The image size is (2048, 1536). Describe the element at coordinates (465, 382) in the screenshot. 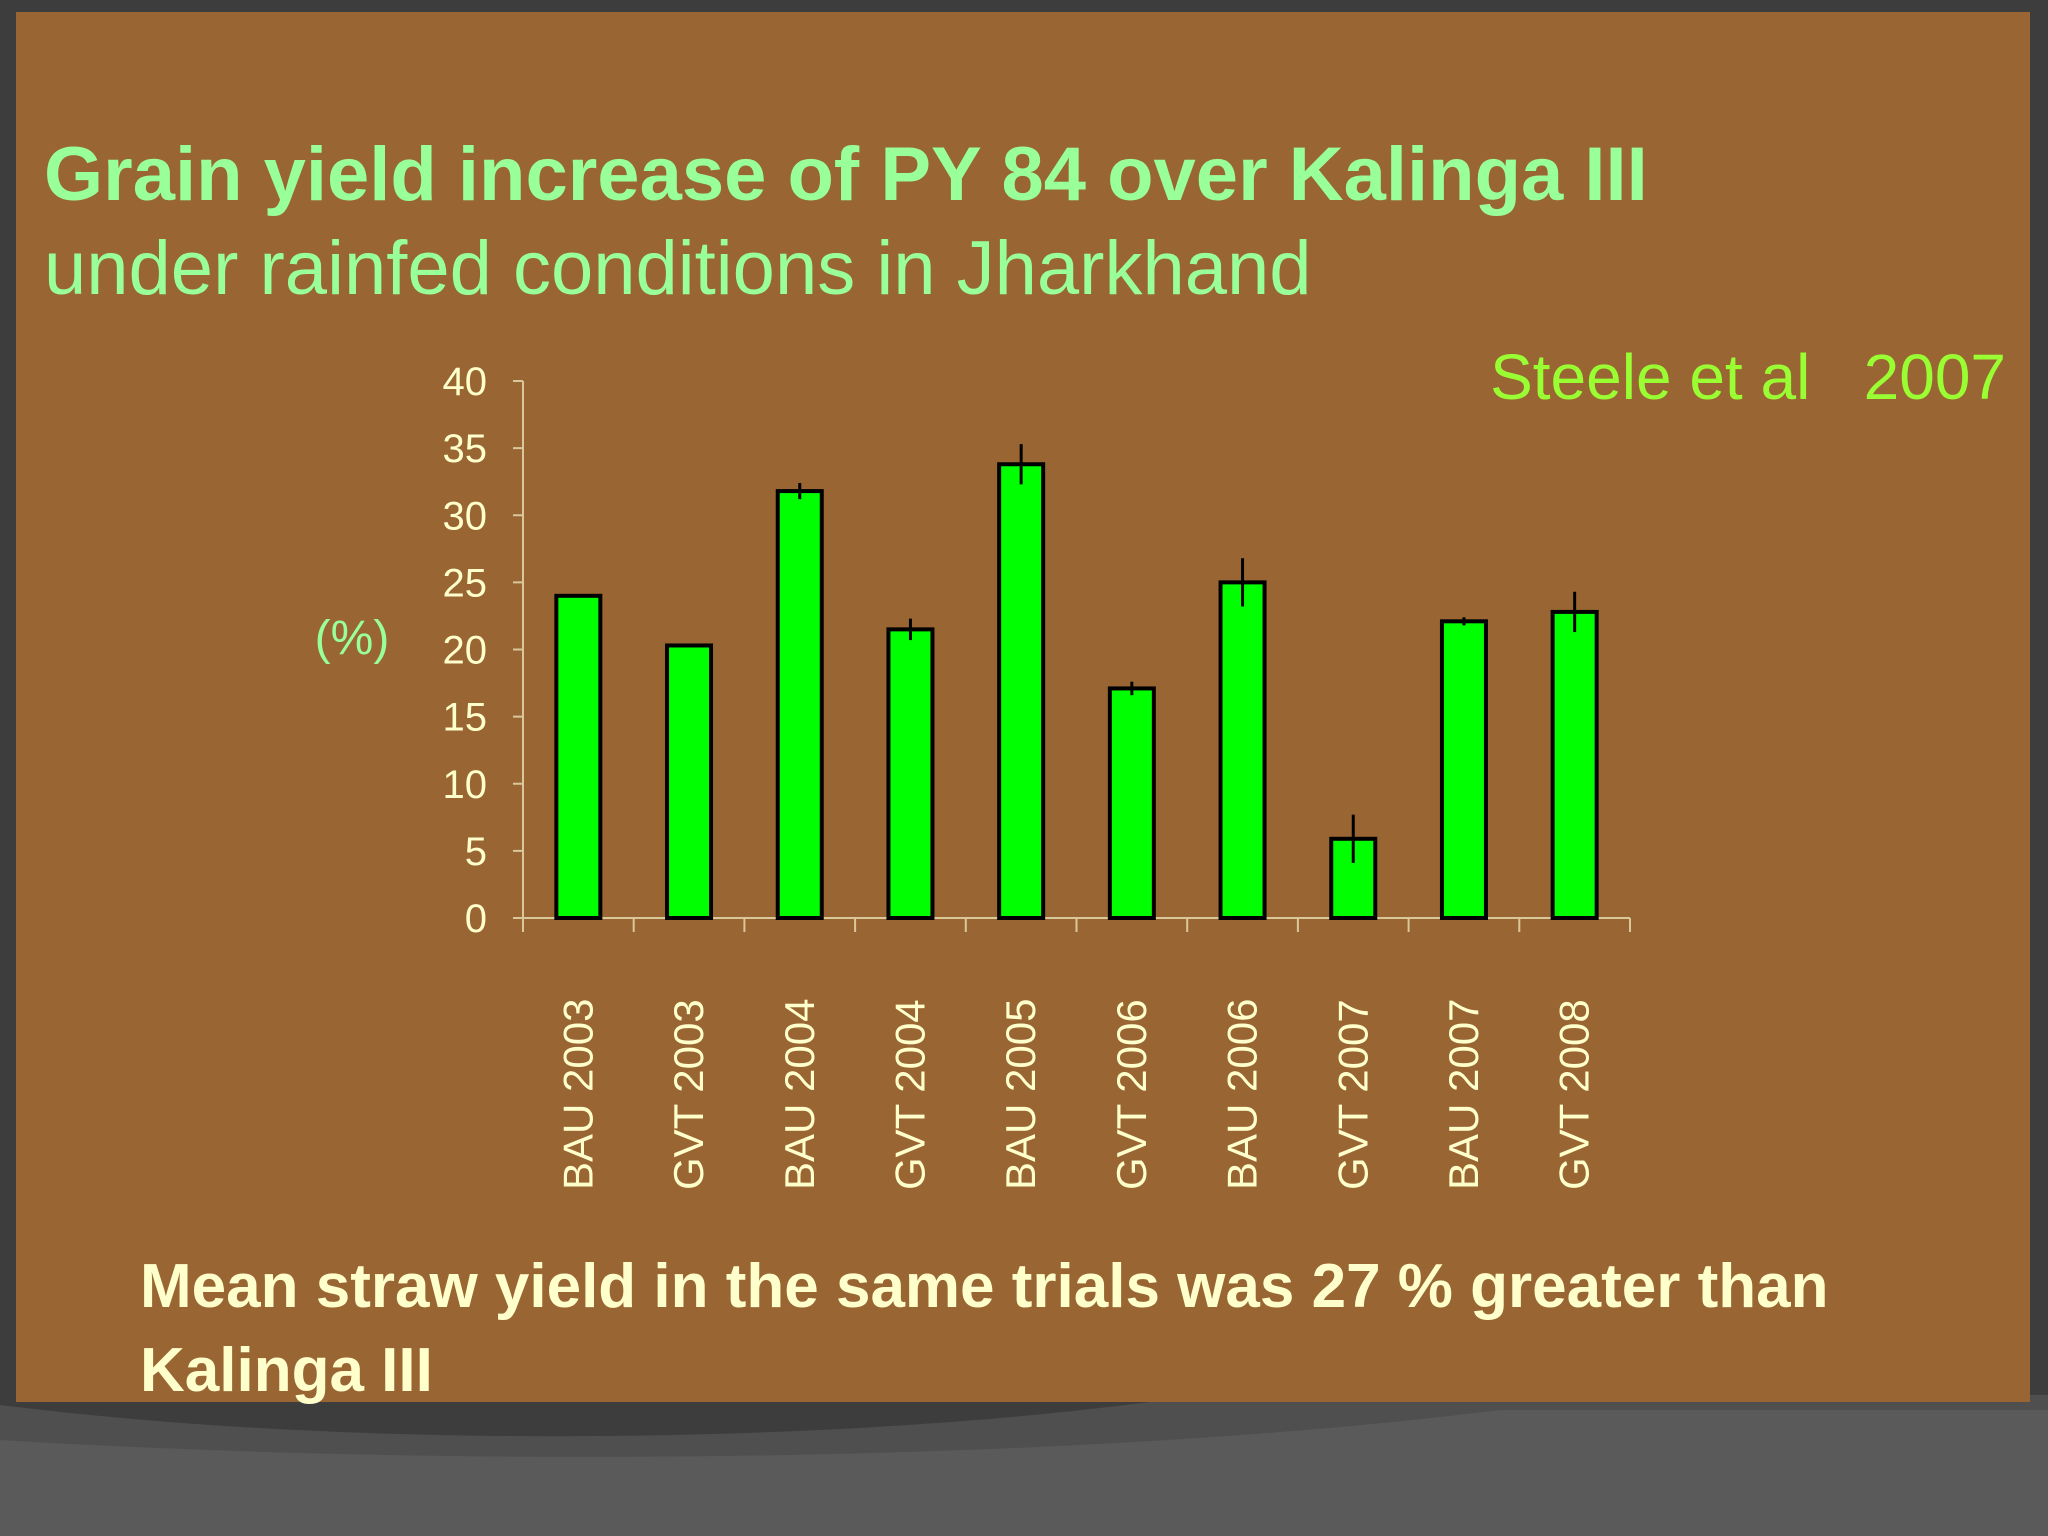

I see `y-tick-label: 40` at that location.